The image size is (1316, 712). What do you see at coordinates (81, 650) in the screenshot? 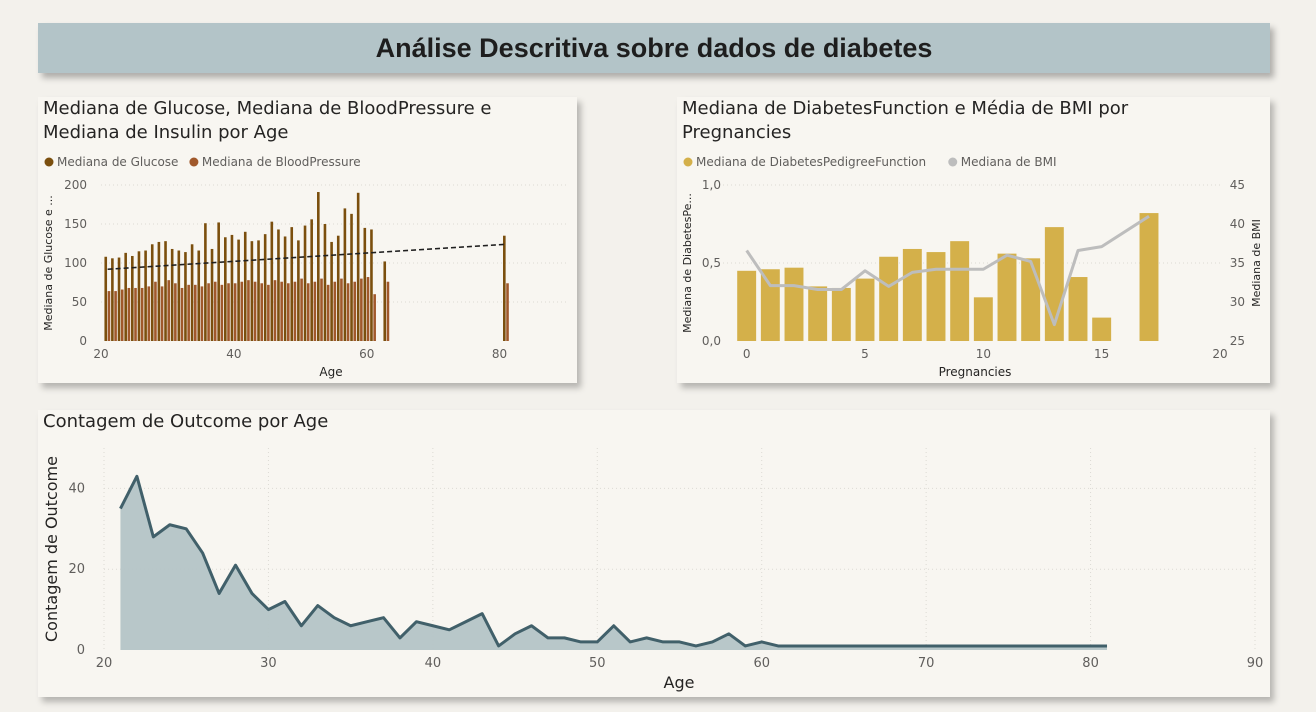
I see `y-tick-label: 0` at bounding box center [81, 650].